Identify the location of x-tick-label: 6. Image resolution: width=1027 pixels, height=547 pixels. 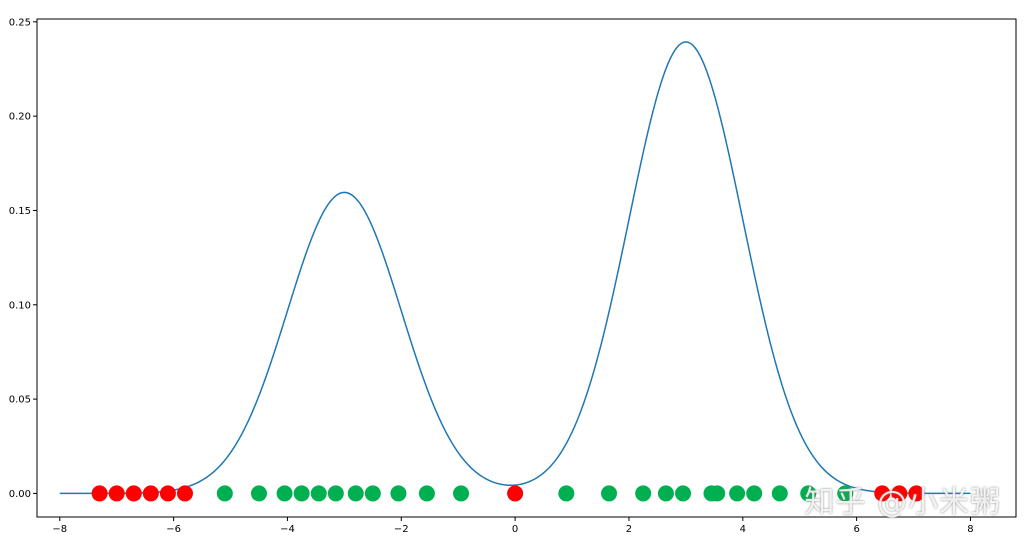
(856, 529).